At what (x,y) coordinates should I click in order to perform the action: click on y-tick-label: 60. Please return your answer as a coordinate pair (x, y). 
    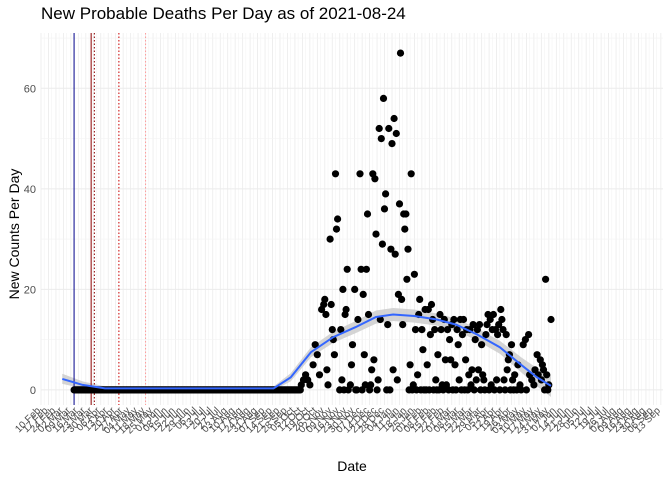
    Looking at the image, I should click on (30, 89).